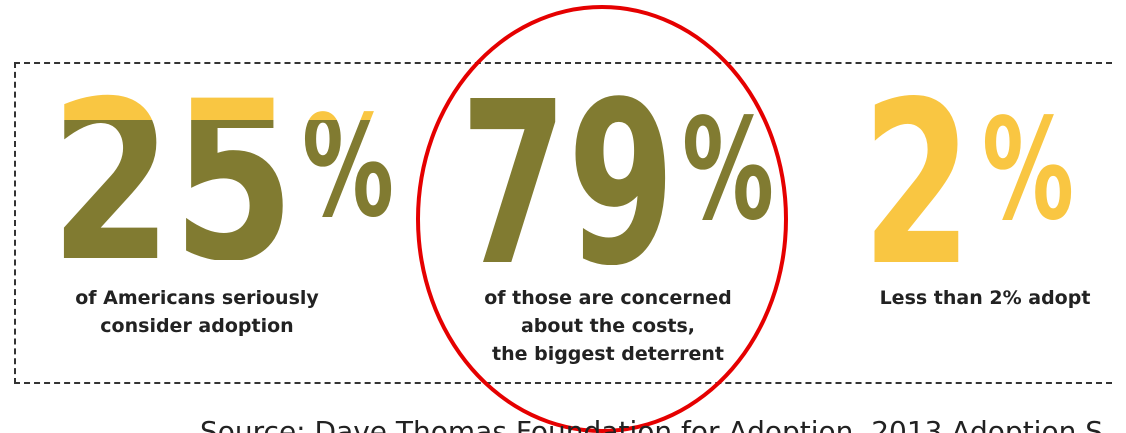 The height and width of the screenshot is (433, 1126). Describe the element at coordinates (917, 167) in the screenshot. I see `svg-text: 2` at that location.